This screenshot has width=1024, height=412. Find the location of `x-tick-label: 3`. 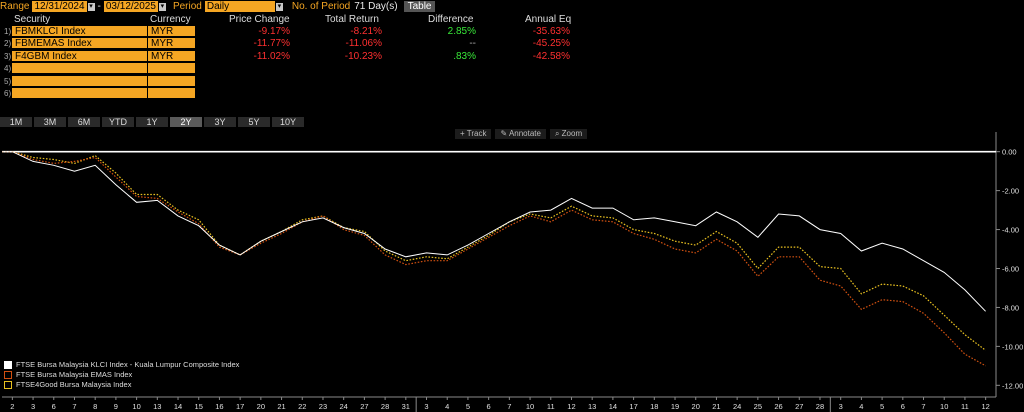

x-tick-label: 3 is located at coordinates (426, 406).